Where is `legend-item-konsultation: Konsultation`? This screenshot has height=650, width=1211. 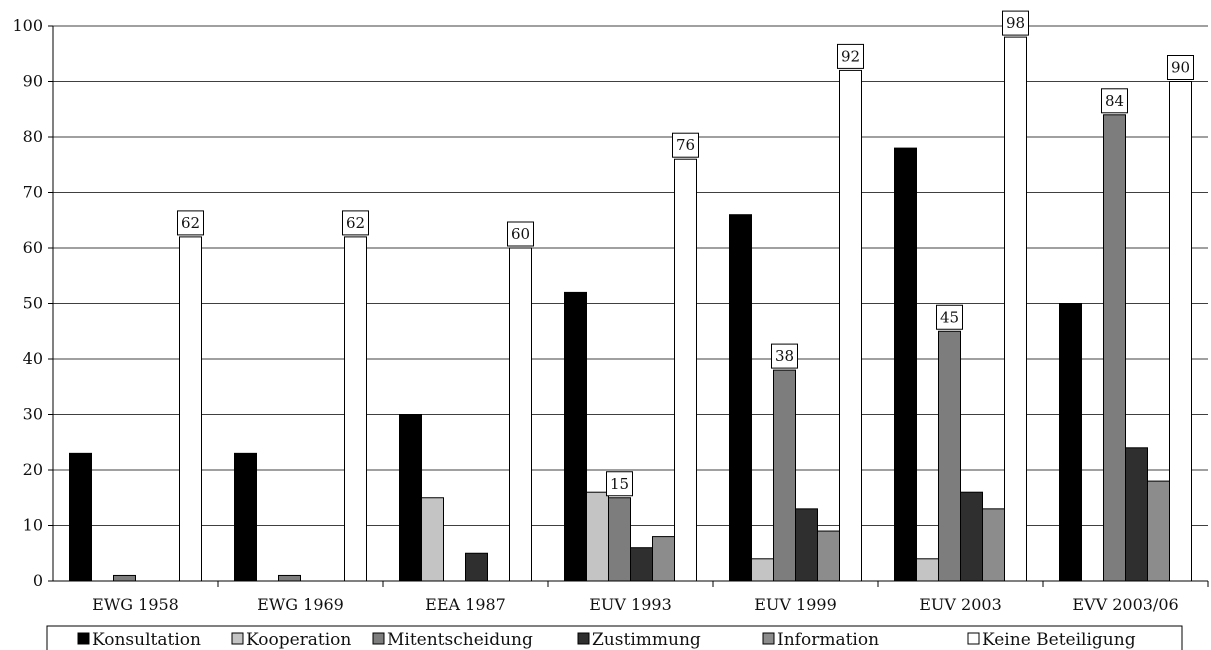 legend-item-konsultation: Konsultation is located at coordinates (139, 640).